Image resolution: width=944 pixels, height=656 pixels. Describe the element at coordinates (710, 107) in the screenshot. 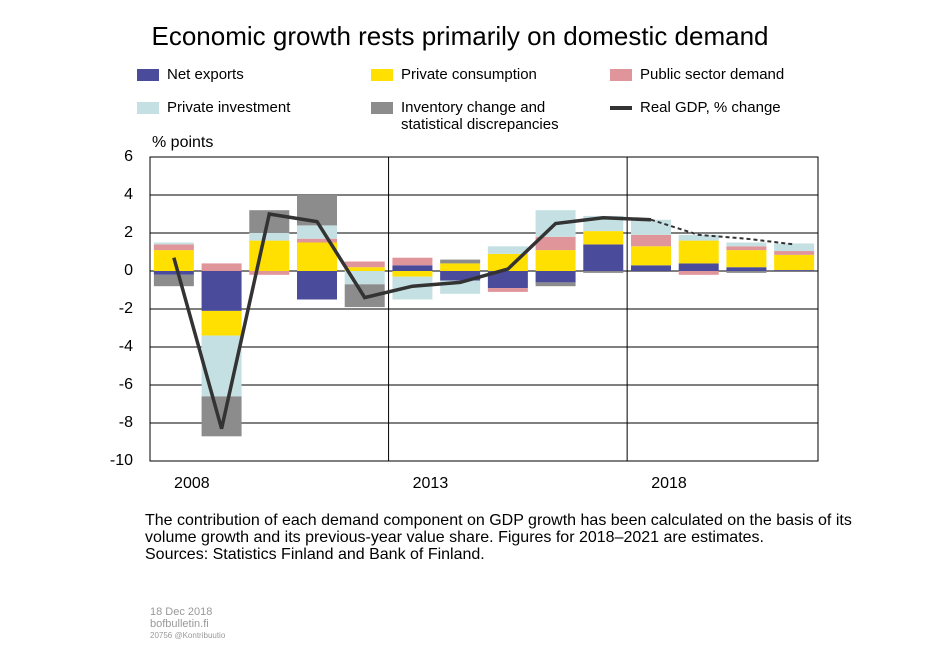

I see `legend-label: Real GDP, % change` at that location.